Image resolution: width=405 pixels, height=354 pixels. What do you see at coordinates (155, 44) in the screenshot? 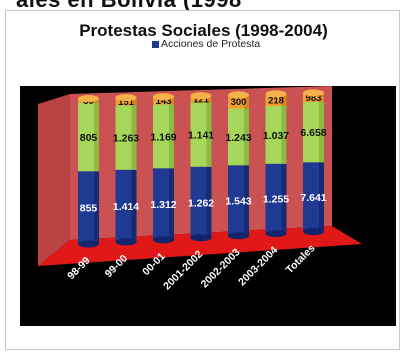
I see `legend-swatch` at bounding box center [155, 44].